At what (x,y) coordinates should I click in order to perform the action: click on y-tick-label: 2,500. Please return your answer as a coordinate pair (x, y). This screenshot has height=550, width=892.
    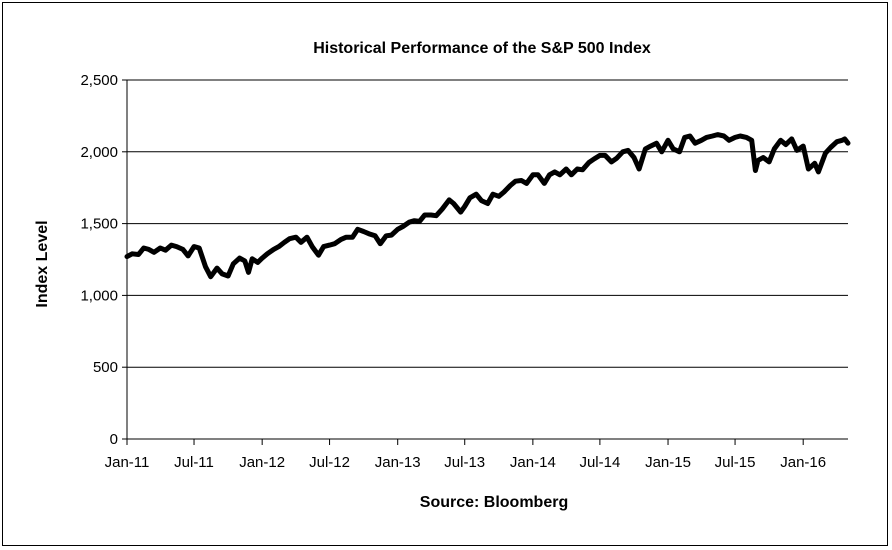
    Looking at the image, I should click on (99, 80).